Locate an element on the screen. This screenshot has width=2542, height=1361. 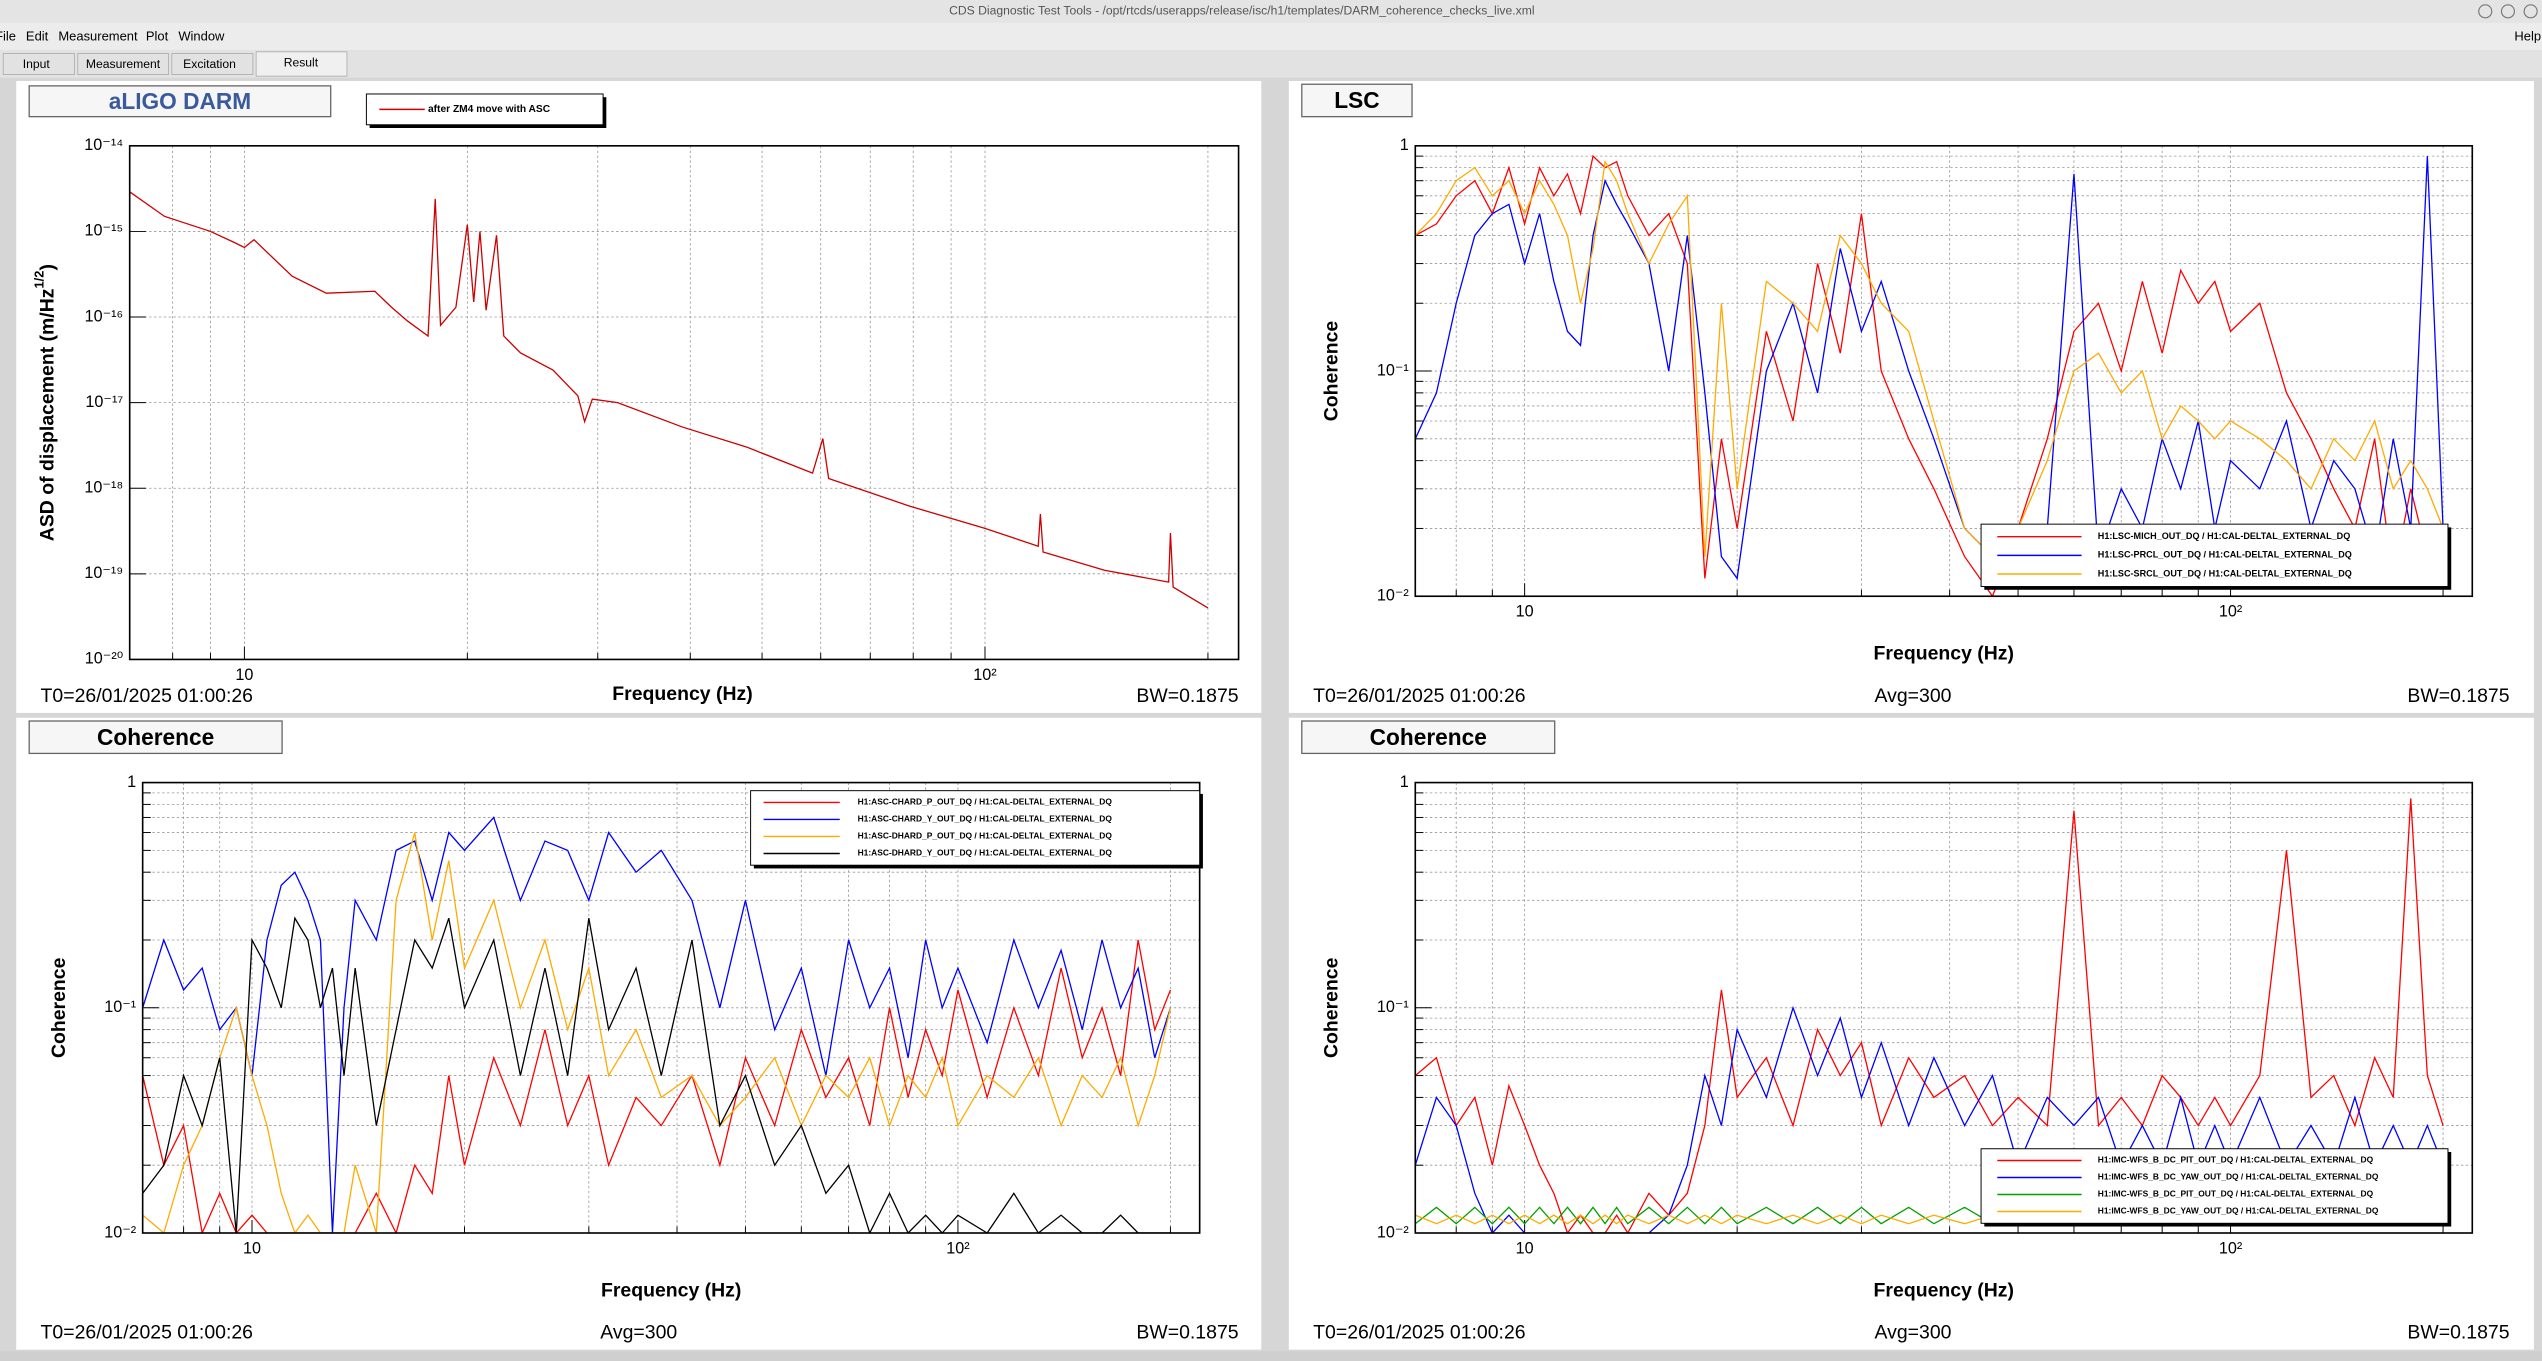
tab-bar is located at coordinates (1271, 64).